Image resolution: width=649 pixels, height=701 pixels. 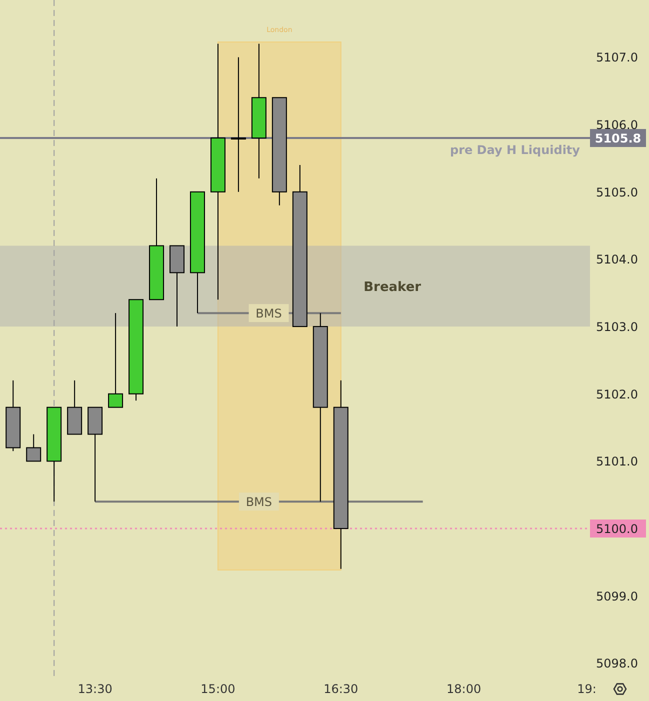 I want to click on x-tick-label: 19:, so click(x=586, y=689).